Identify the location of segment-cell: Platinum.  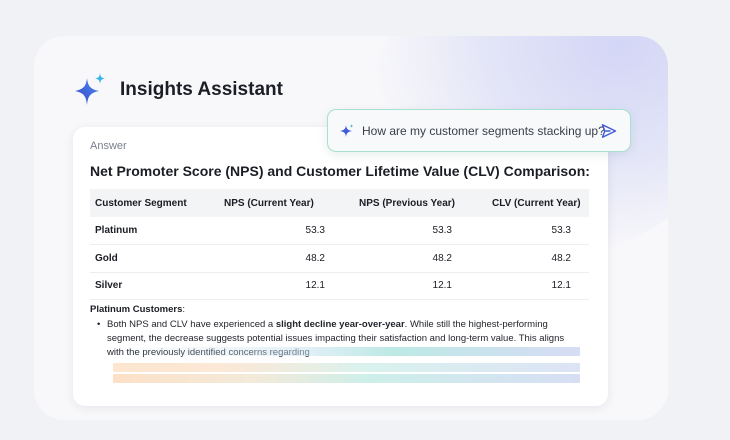
(154, 231).